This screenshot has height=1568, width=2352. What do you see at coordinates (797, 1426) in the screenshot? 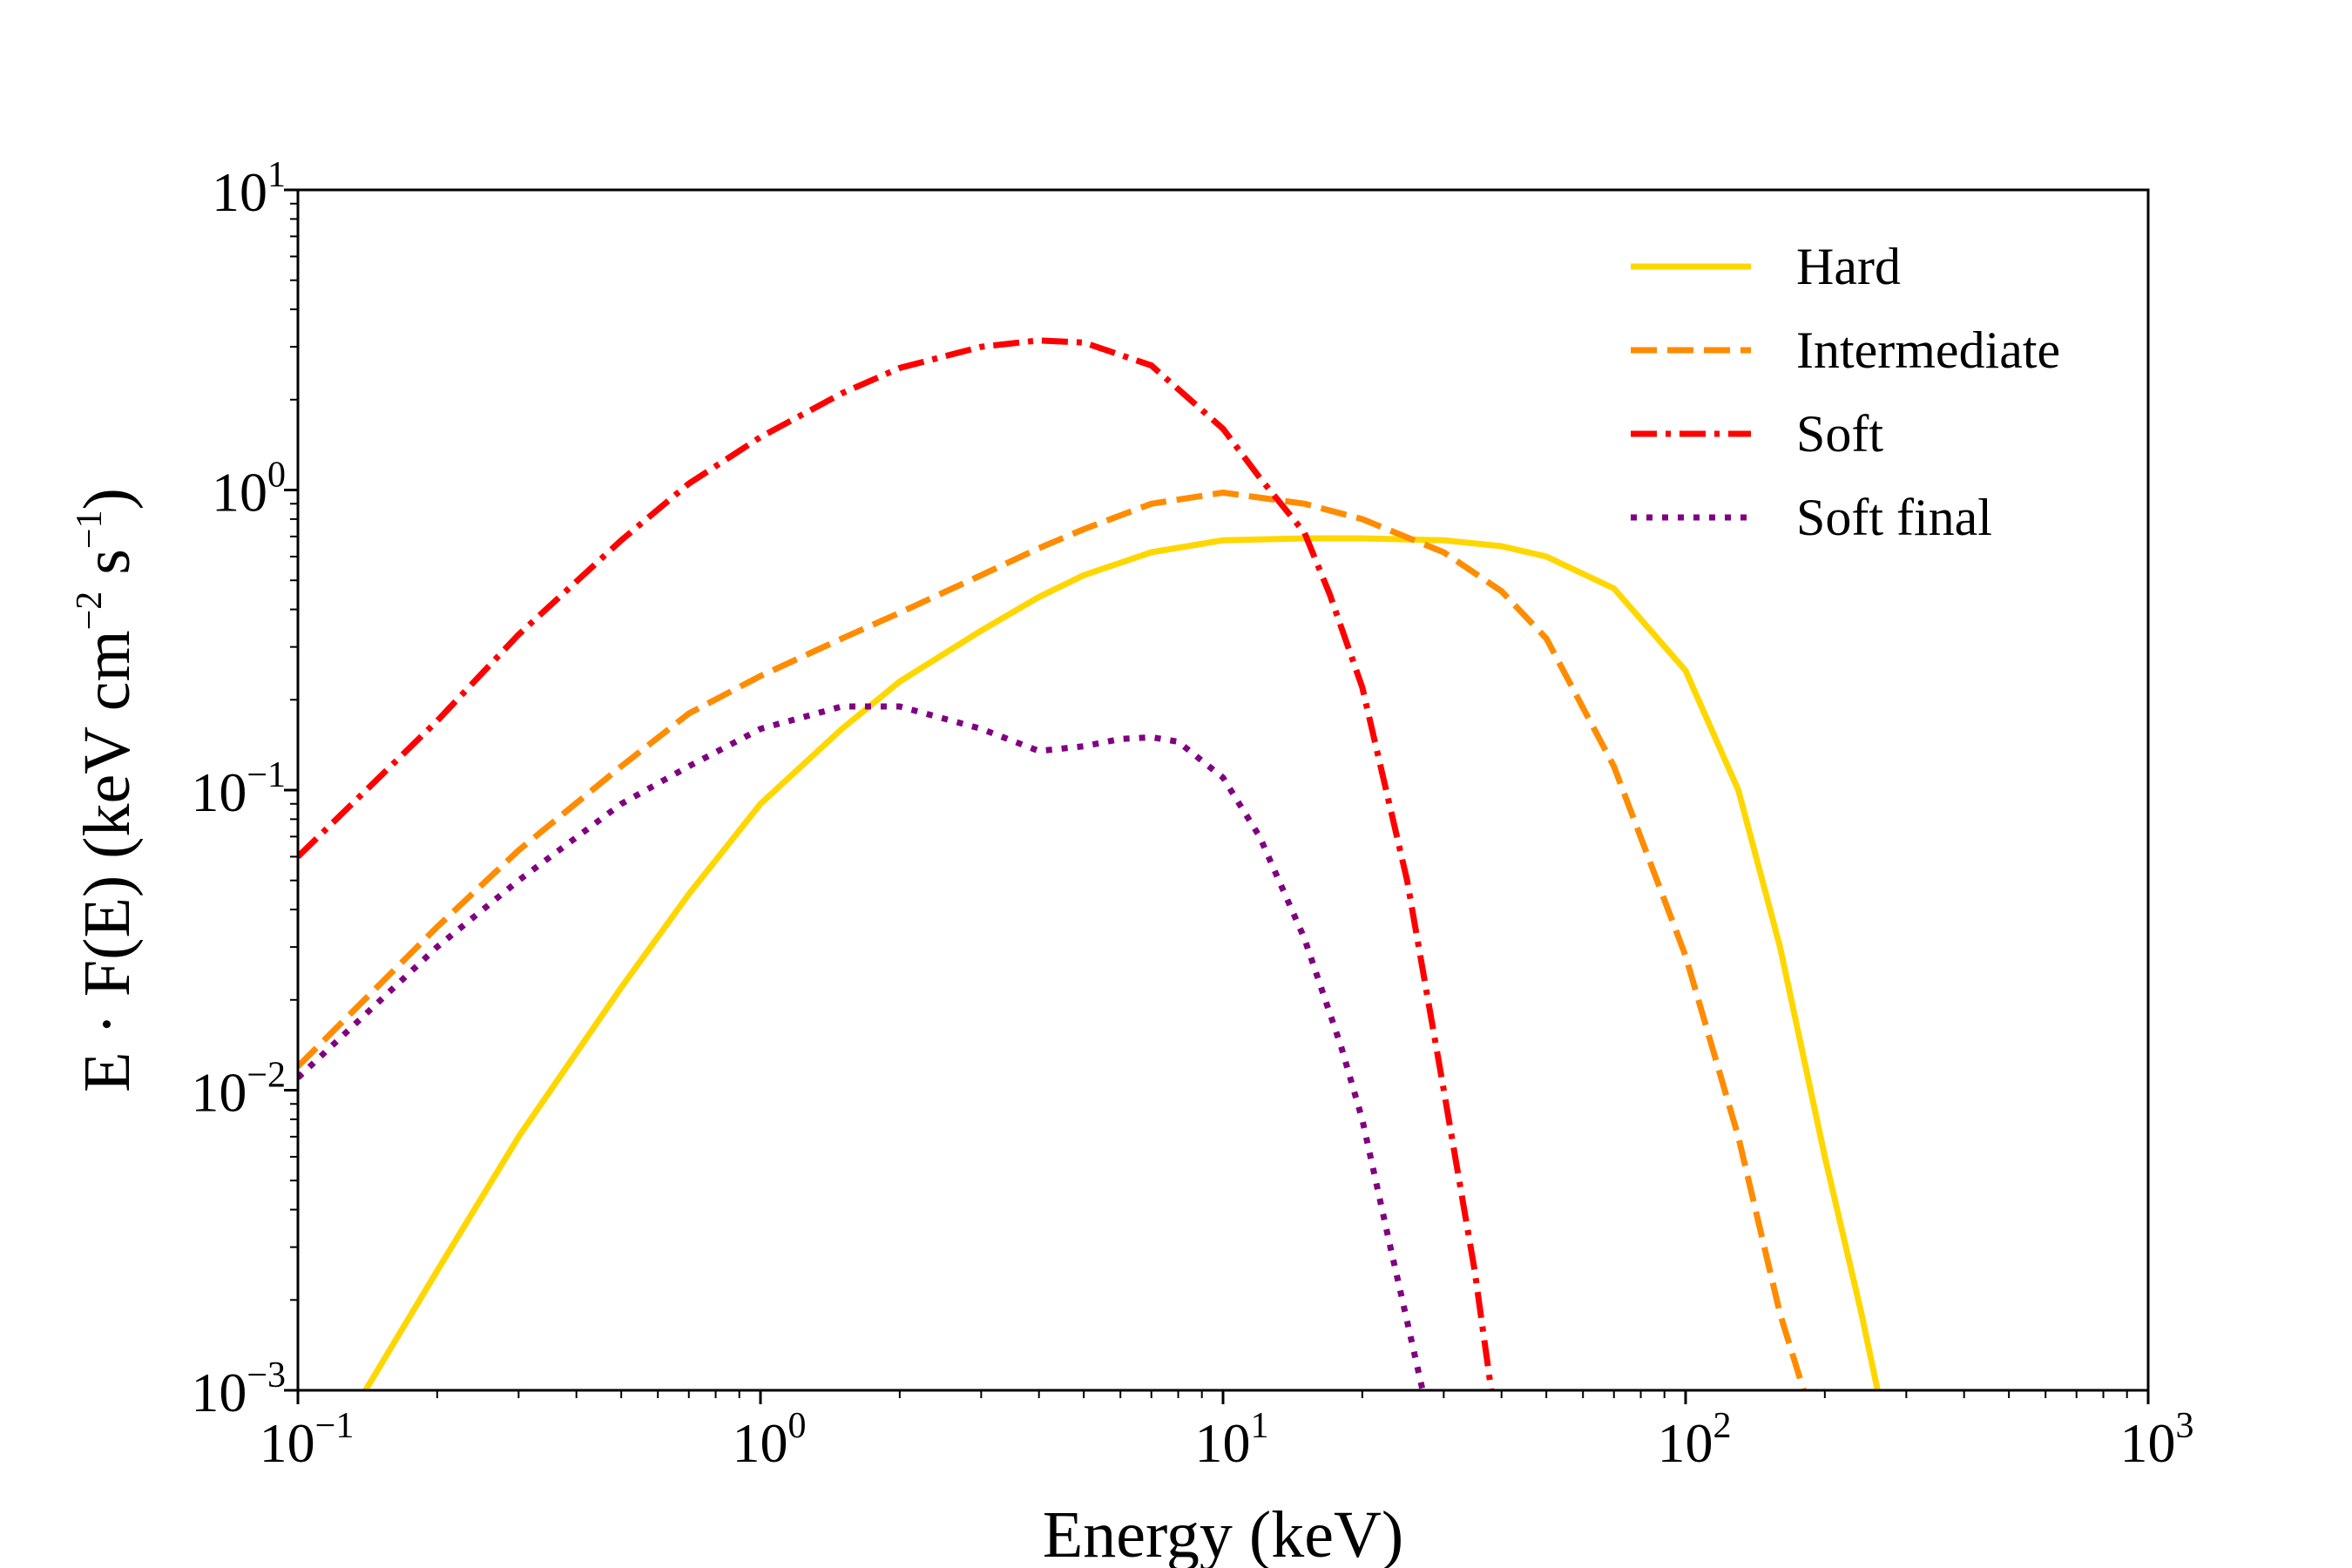
I see `x-tick-label-exp: 0` at bounding box center [797, 1426].